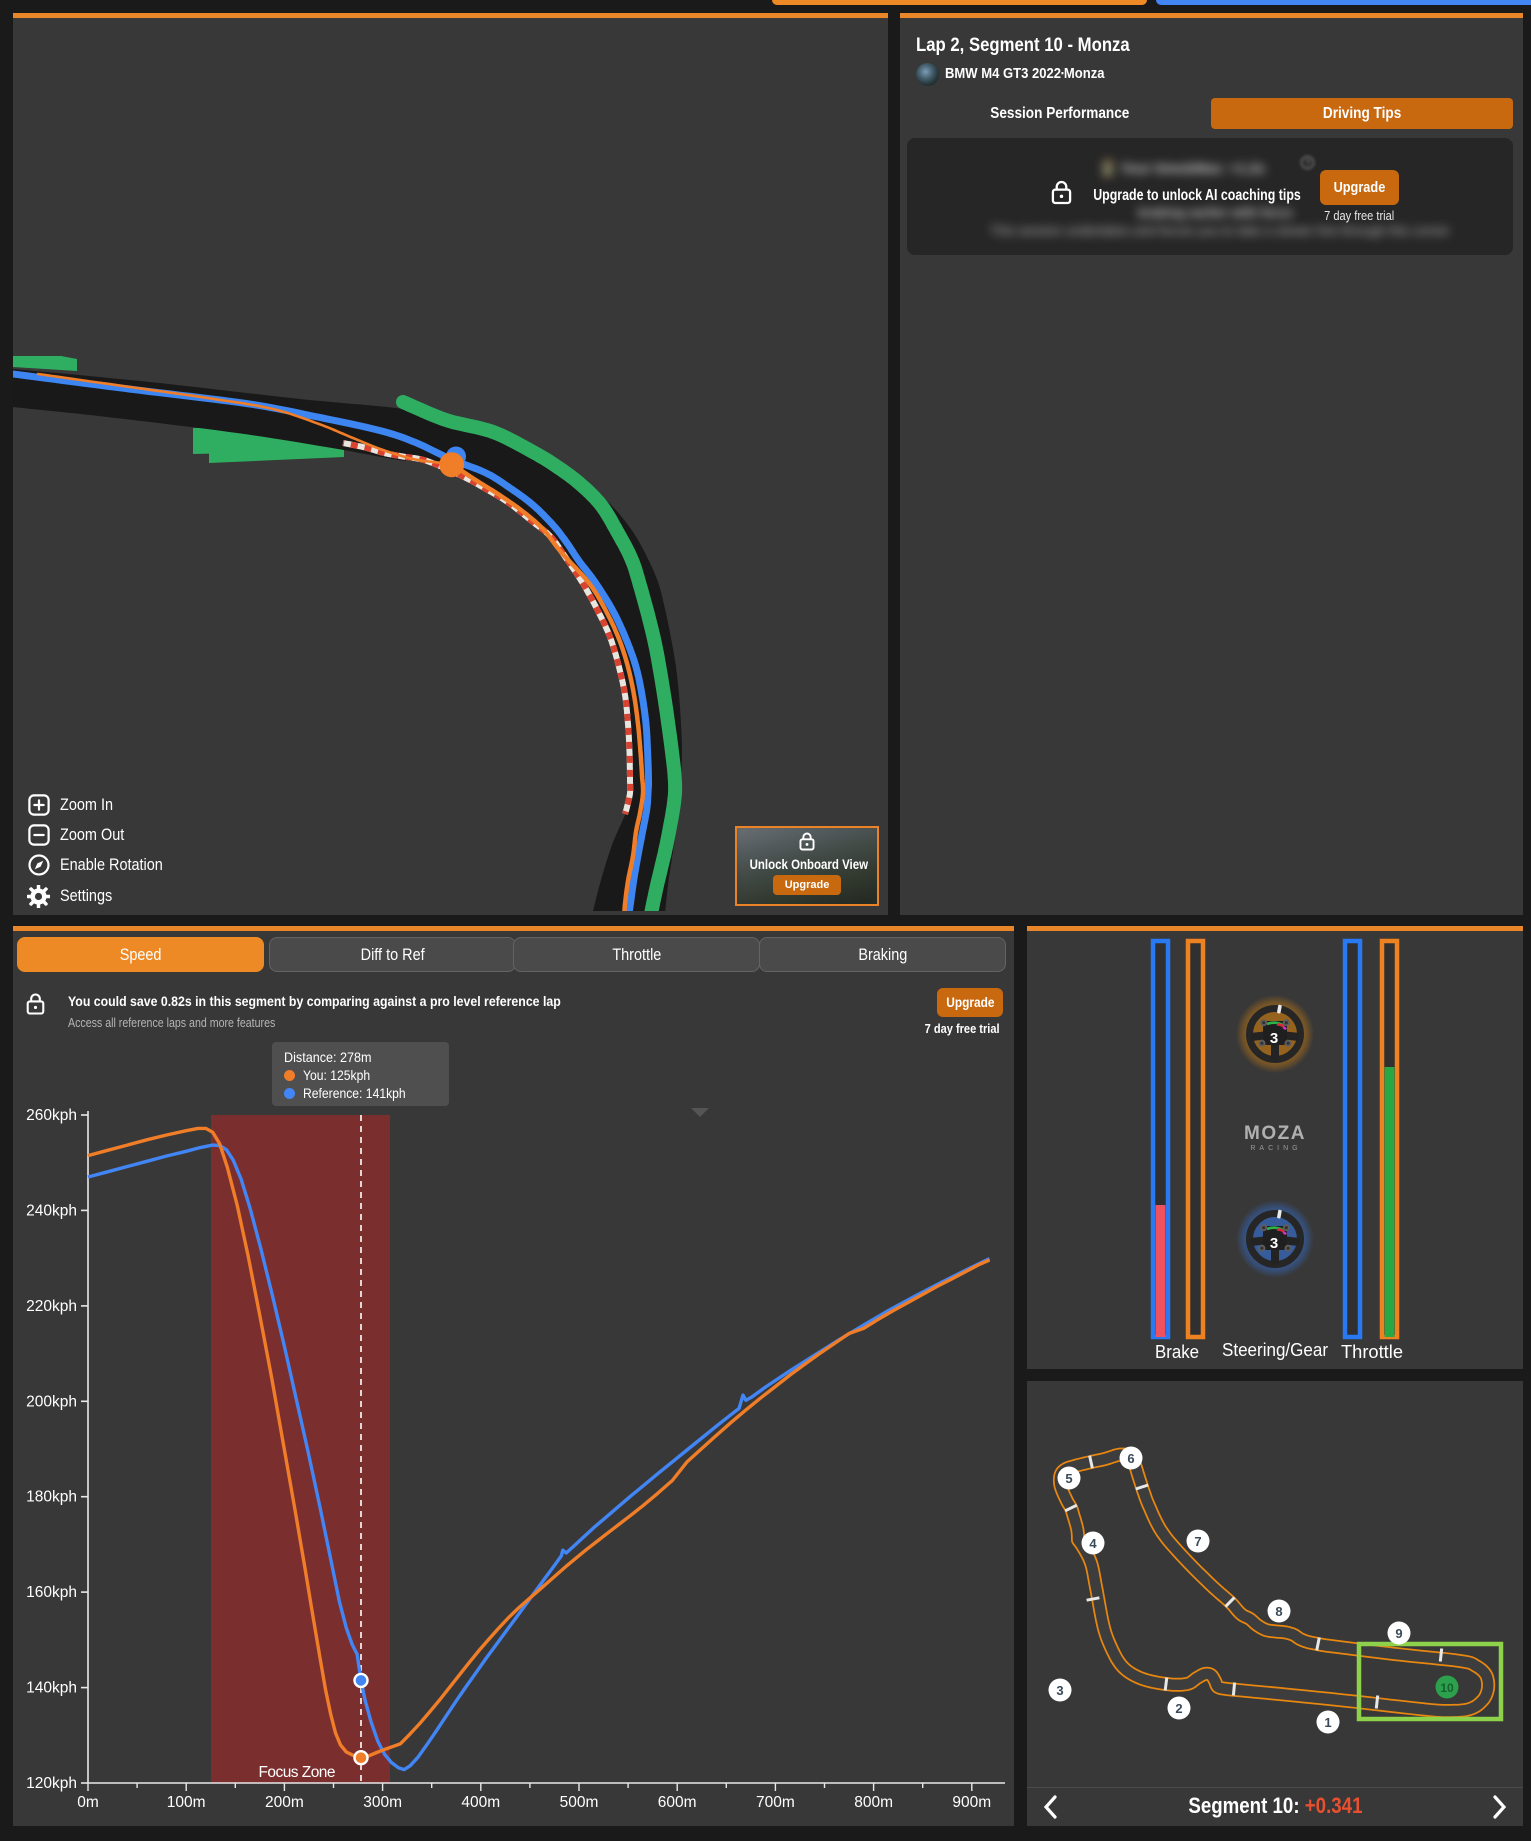 Image resolution: width=1531 pixels, height=1841 pixels. What do you see at coordinates (1447, 1688) in the screenshot?
I see `svg-text: 10` at bounding box center [1447, 1688].